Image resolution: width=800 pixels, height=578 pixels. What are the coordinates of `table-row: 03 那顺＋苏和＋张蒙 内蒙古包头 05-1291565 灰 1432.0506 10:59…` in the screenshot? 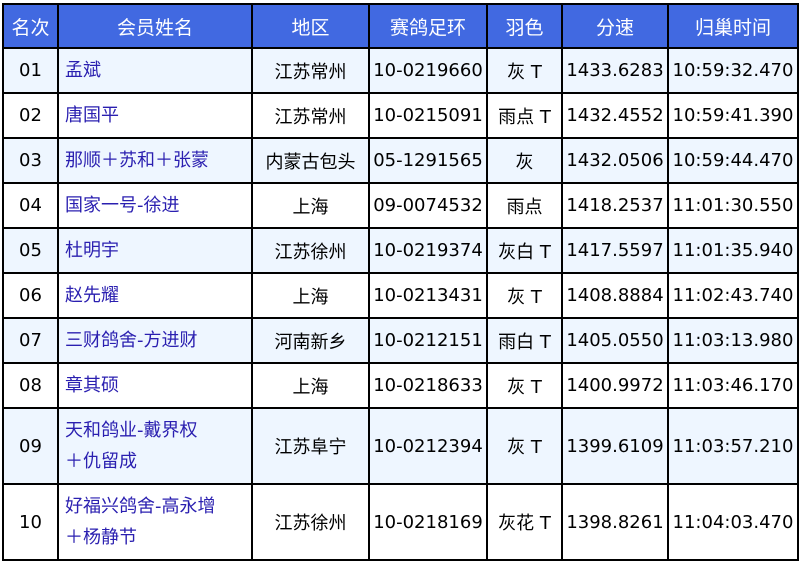 It's located at (400, 160).